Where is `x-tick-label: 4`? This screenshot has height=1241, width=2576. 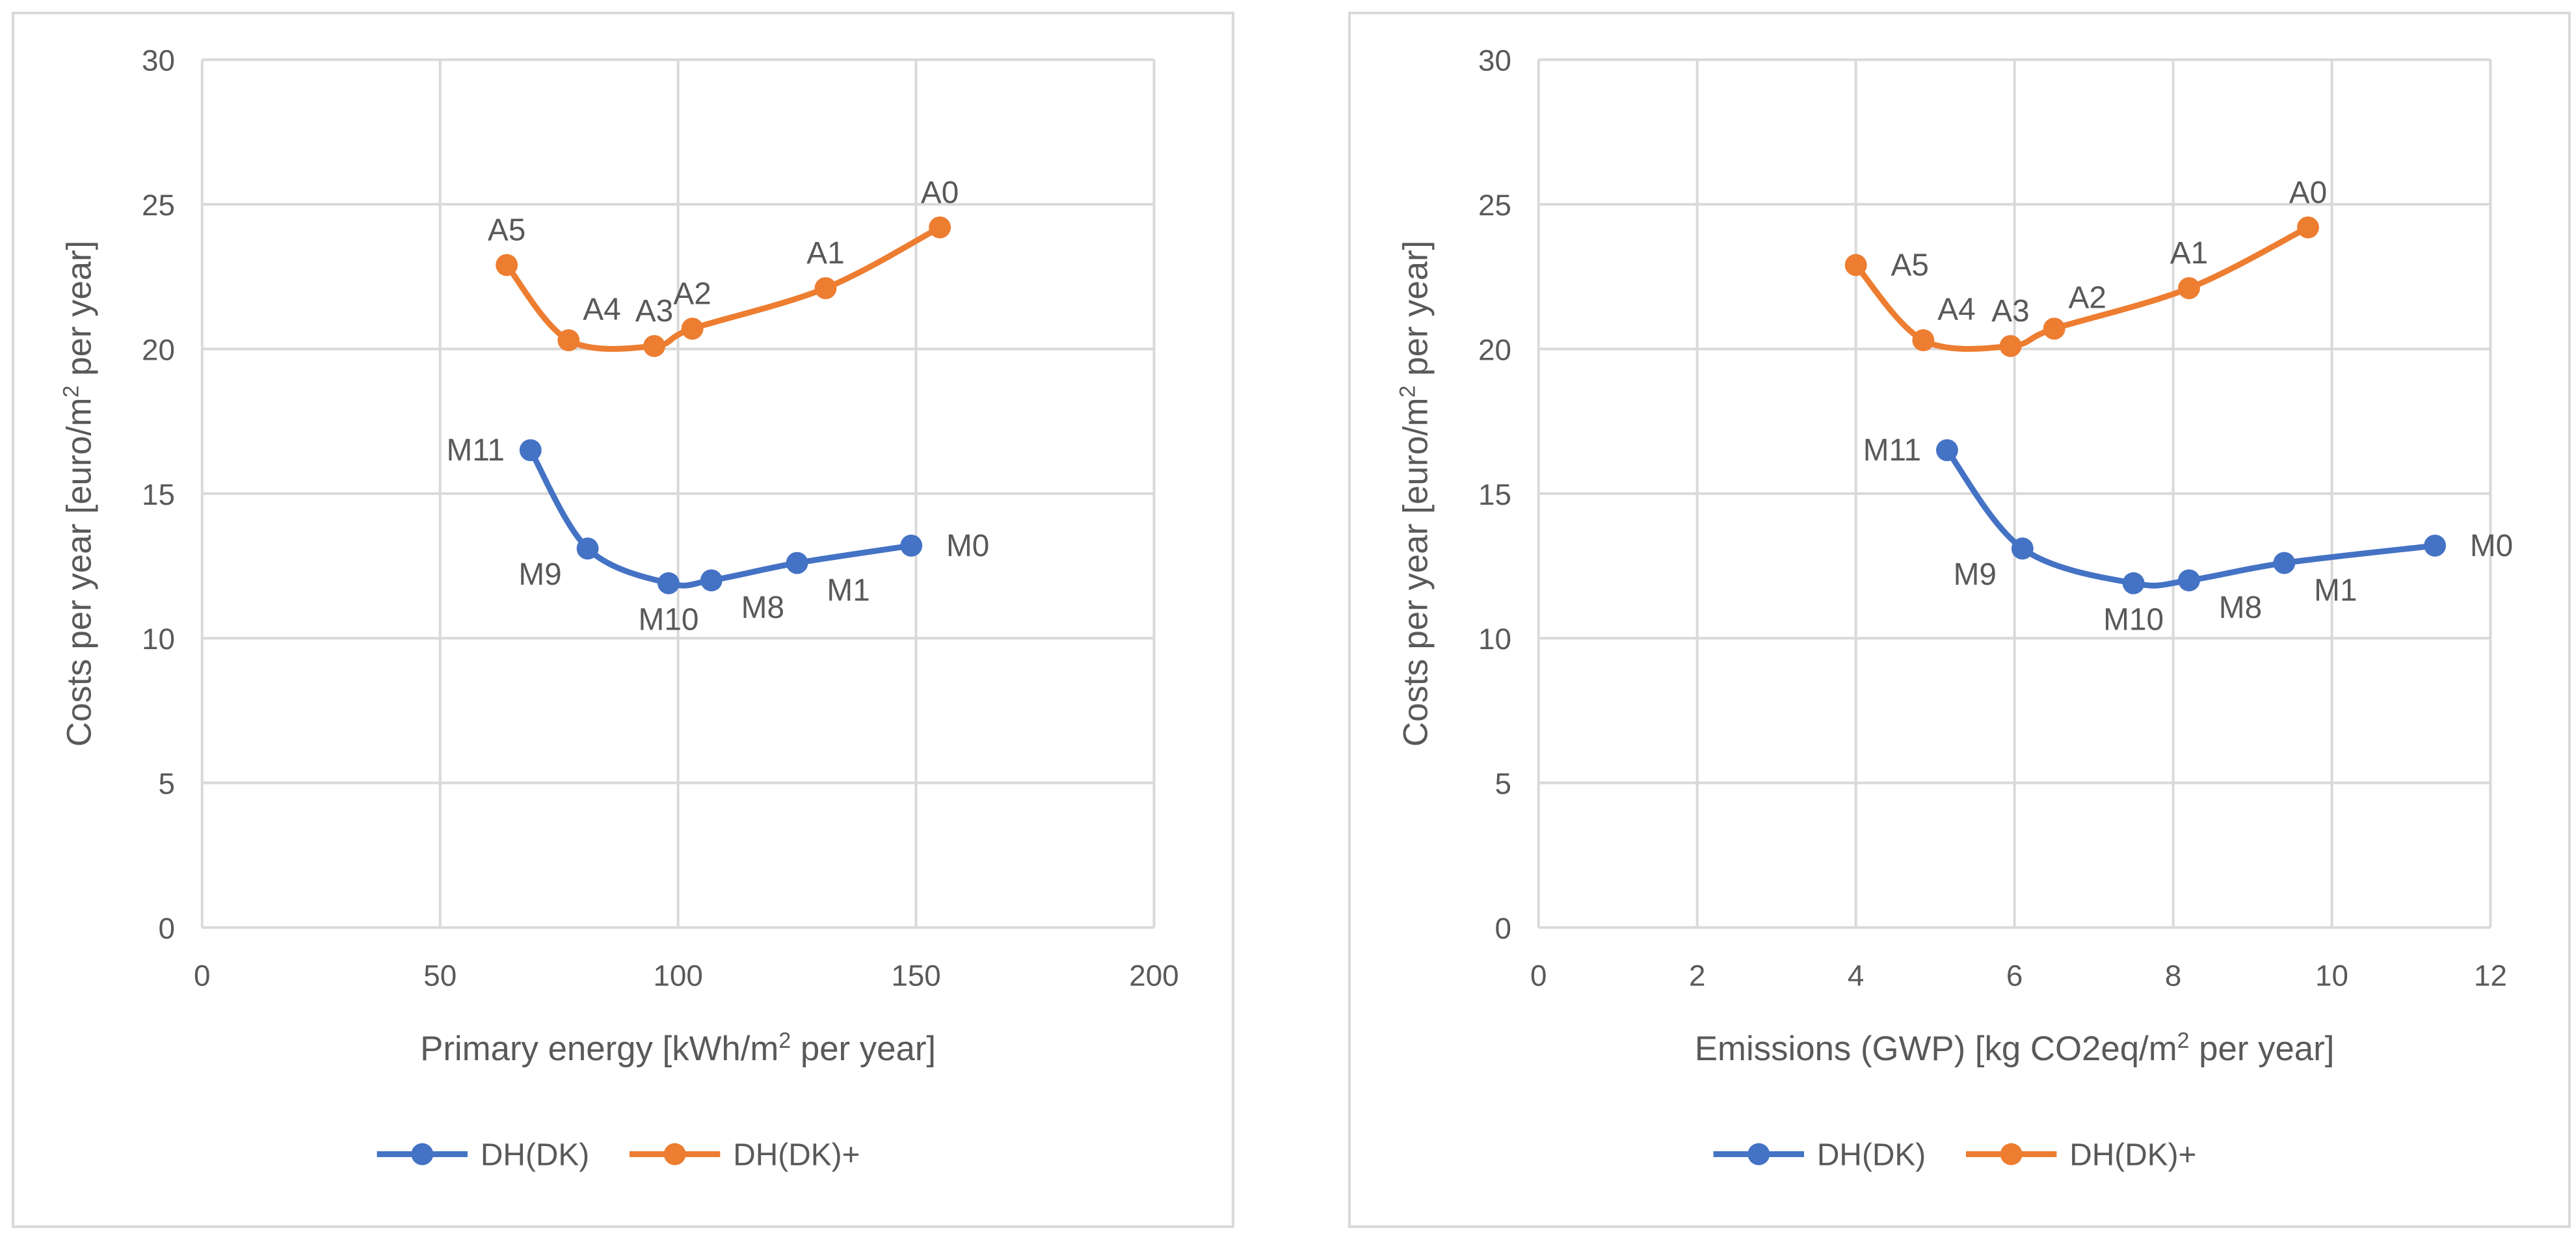
x-tick-label: 4 is located at coordinates (1856, 976).